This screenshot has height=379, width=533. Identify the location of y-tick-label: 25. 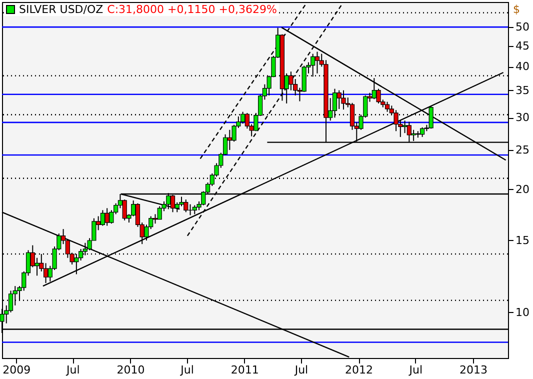
(523, 149).